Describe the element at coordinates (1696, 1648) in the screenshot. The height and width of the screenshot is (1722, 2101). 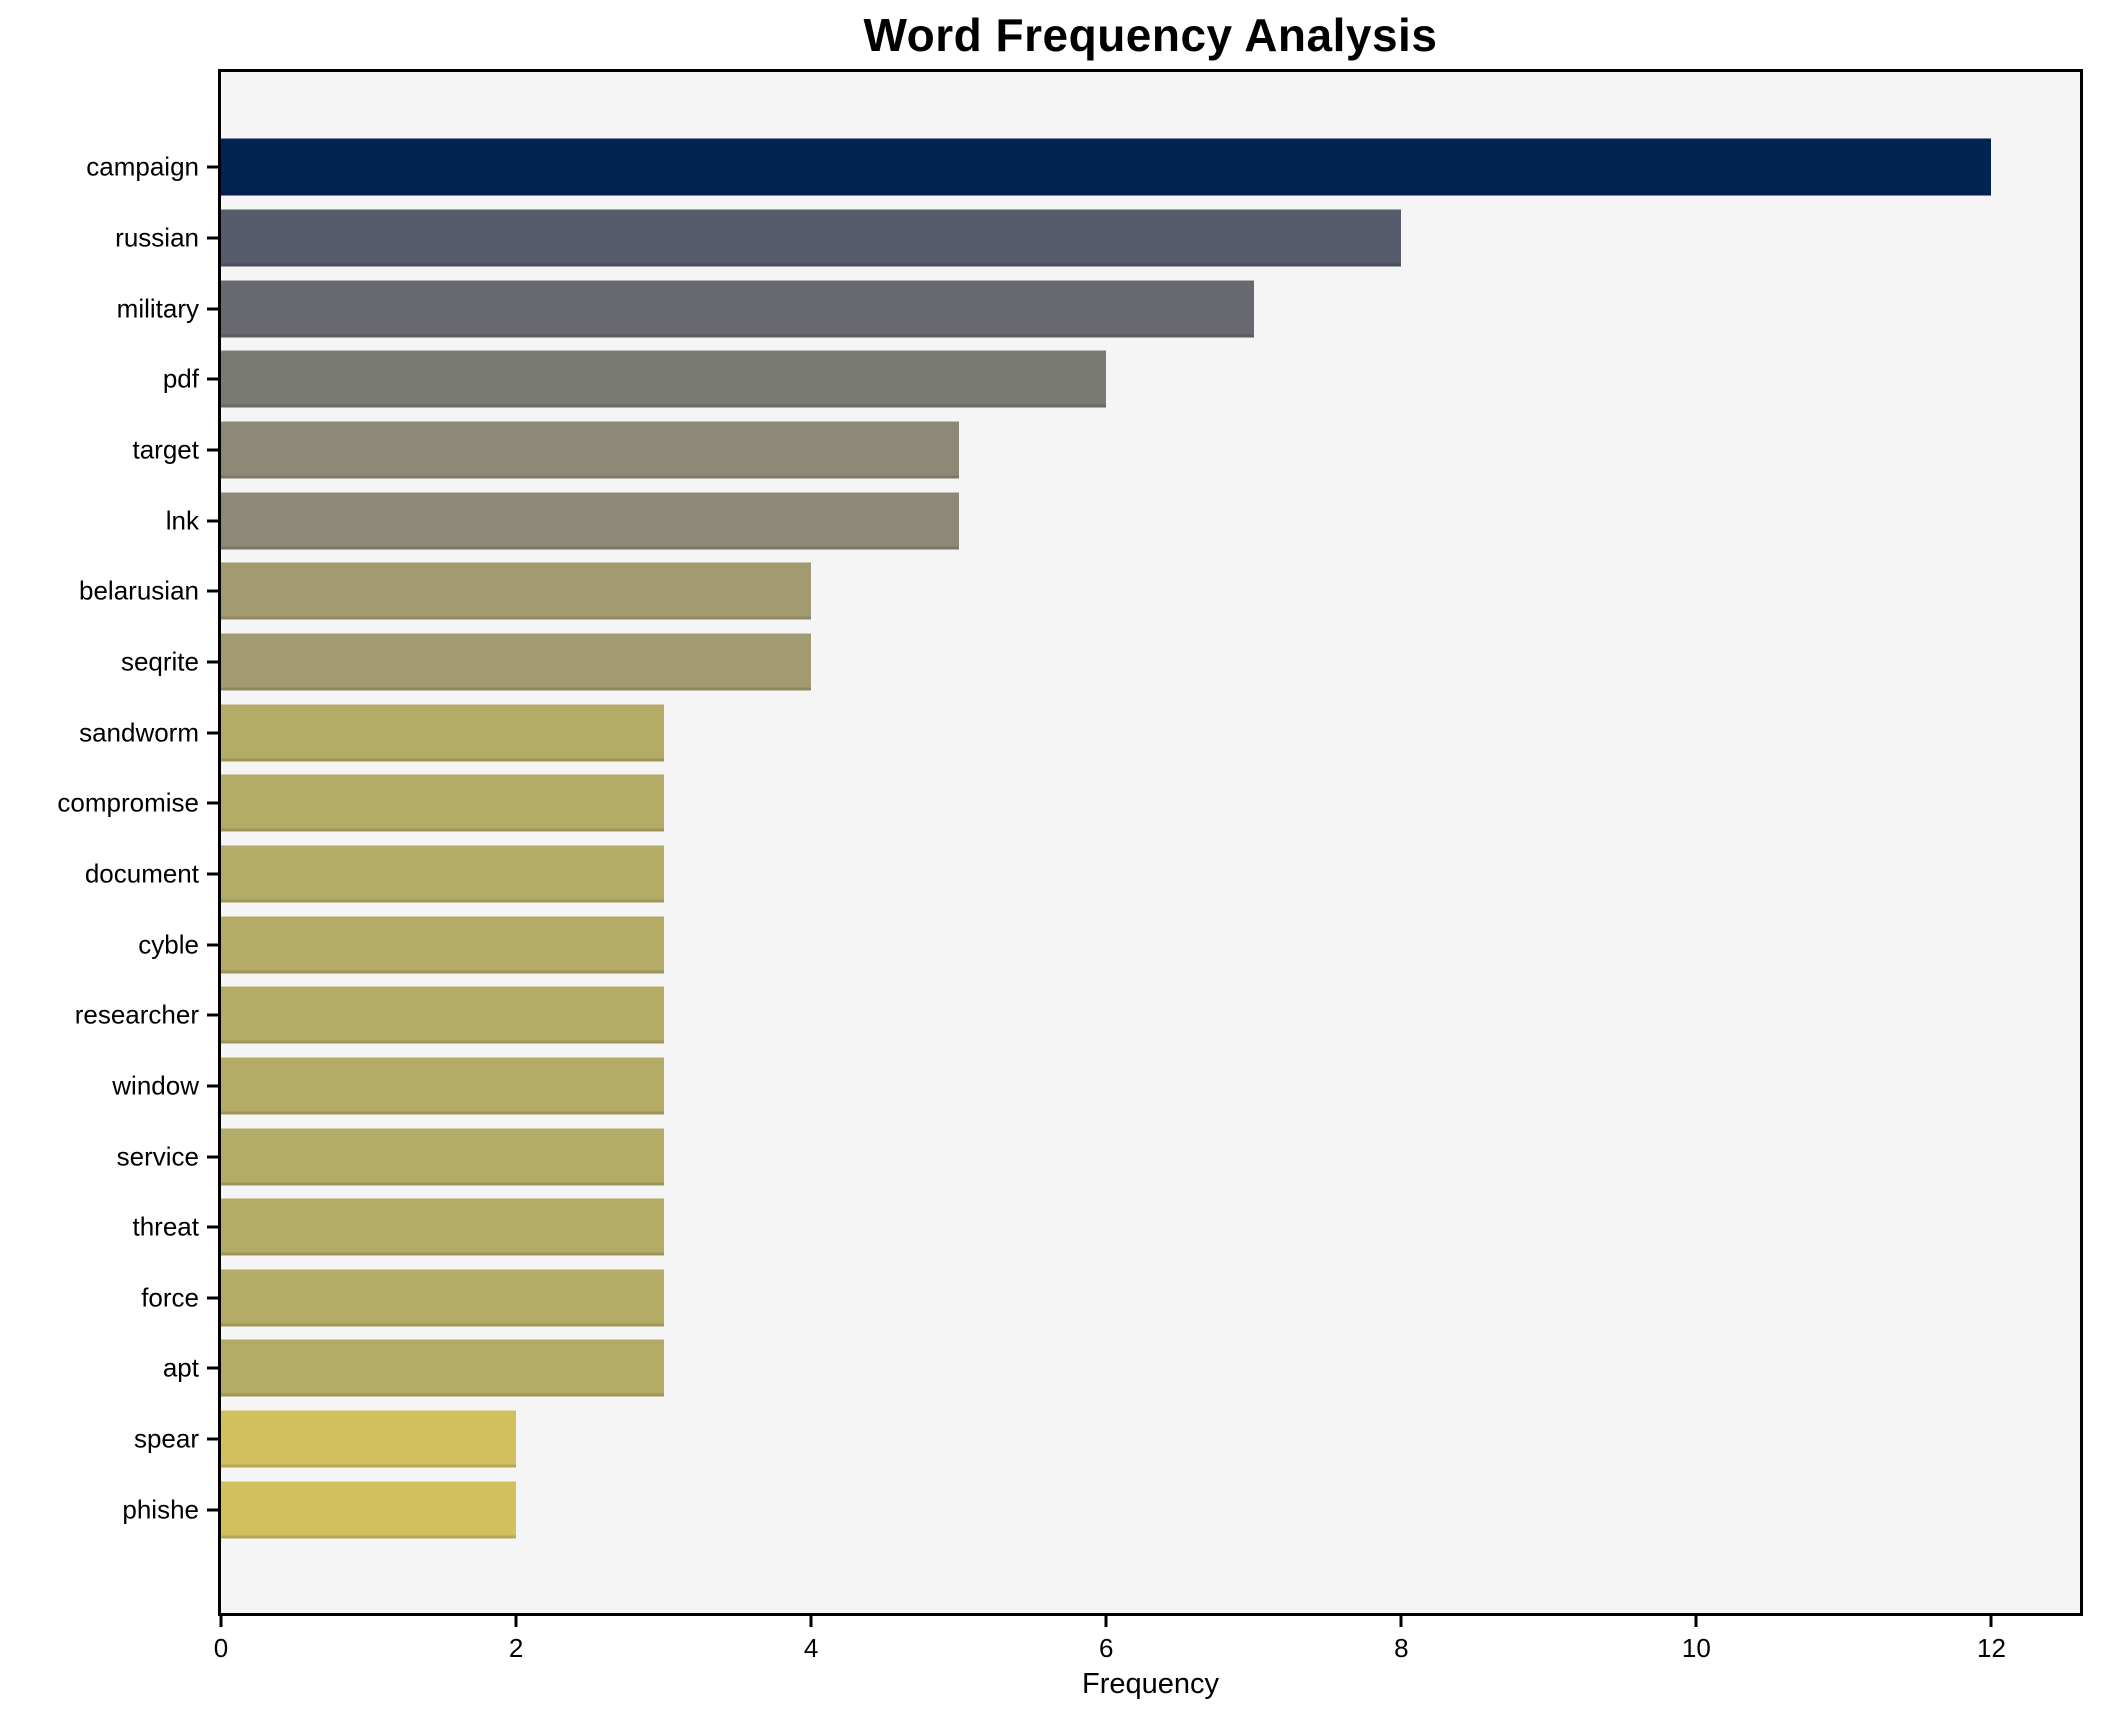
I see `x-tick-label: 10` at that location.